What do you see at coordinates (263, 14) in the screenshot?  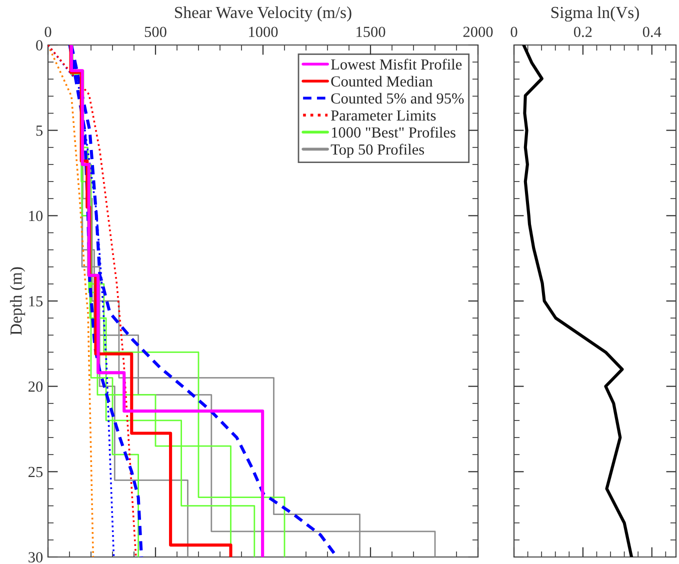 I see `x-axis-title: Shear Wave Velocity (m/s)` at bounding box center [263, 14].